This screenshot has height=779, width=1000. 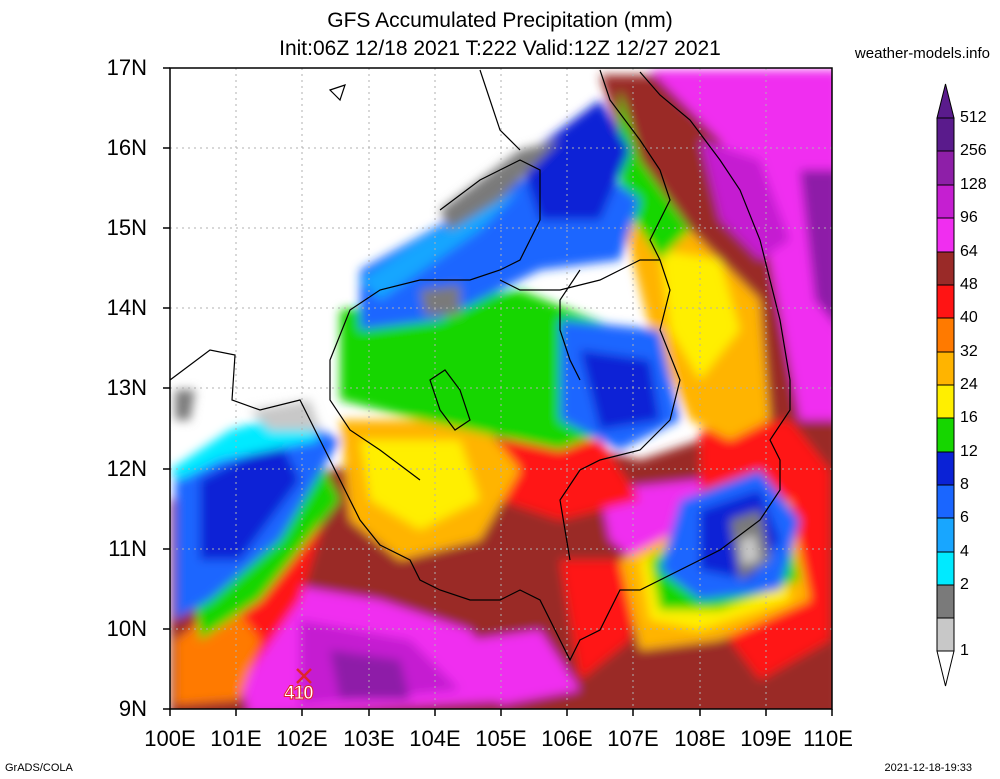 I want to click on colorbar-label: 40, so click(x=969, y=317).